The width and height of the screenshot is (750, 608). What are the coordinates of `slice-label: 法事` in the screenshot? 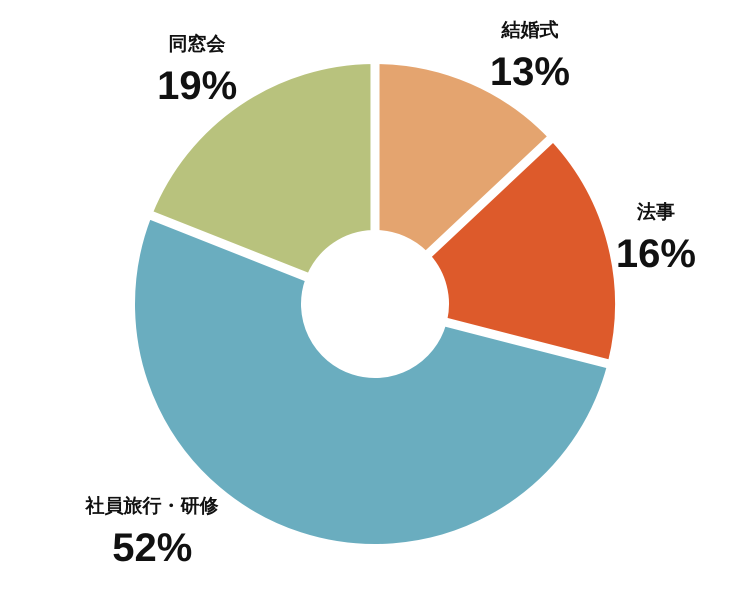 It's located at (655, 211).